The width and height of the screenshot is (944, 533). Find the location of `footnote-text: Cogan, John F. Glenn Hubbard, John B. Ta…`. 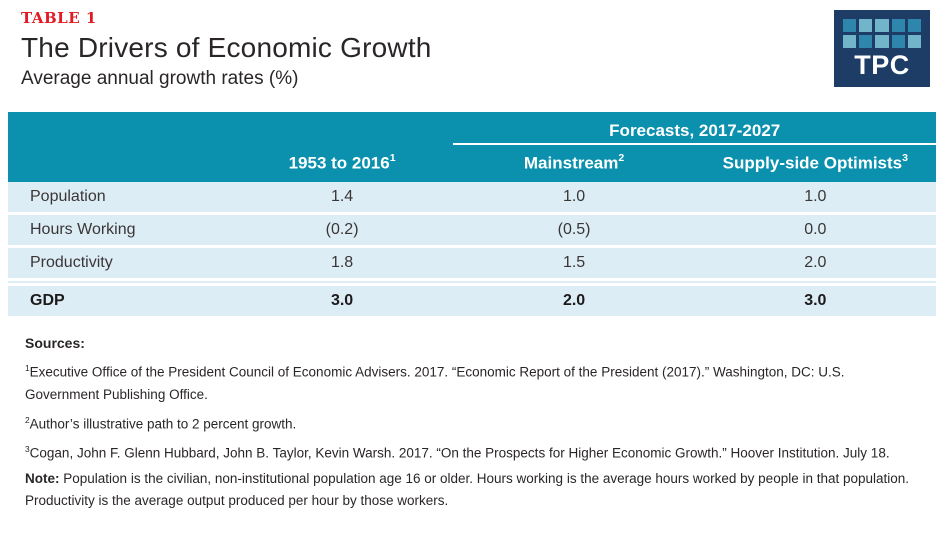

footnote-text: Cogan, John F. Glenn Hubbard, John B. Ta… is located at coordinates (459, 453).